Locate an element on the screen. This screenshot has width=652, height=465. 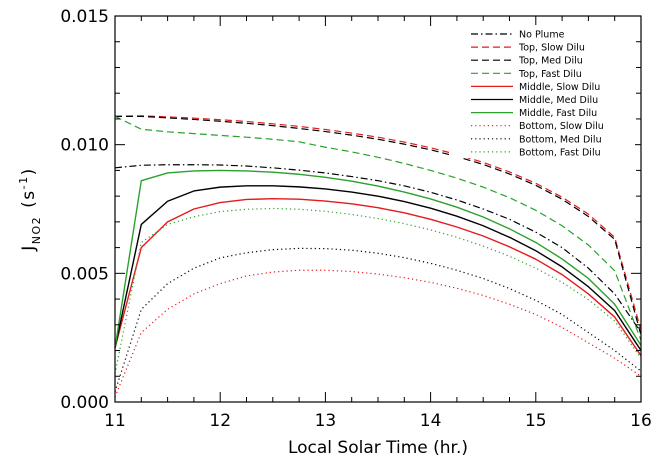
y-tick-label: 0.000 is located at coordinates (84, 403).